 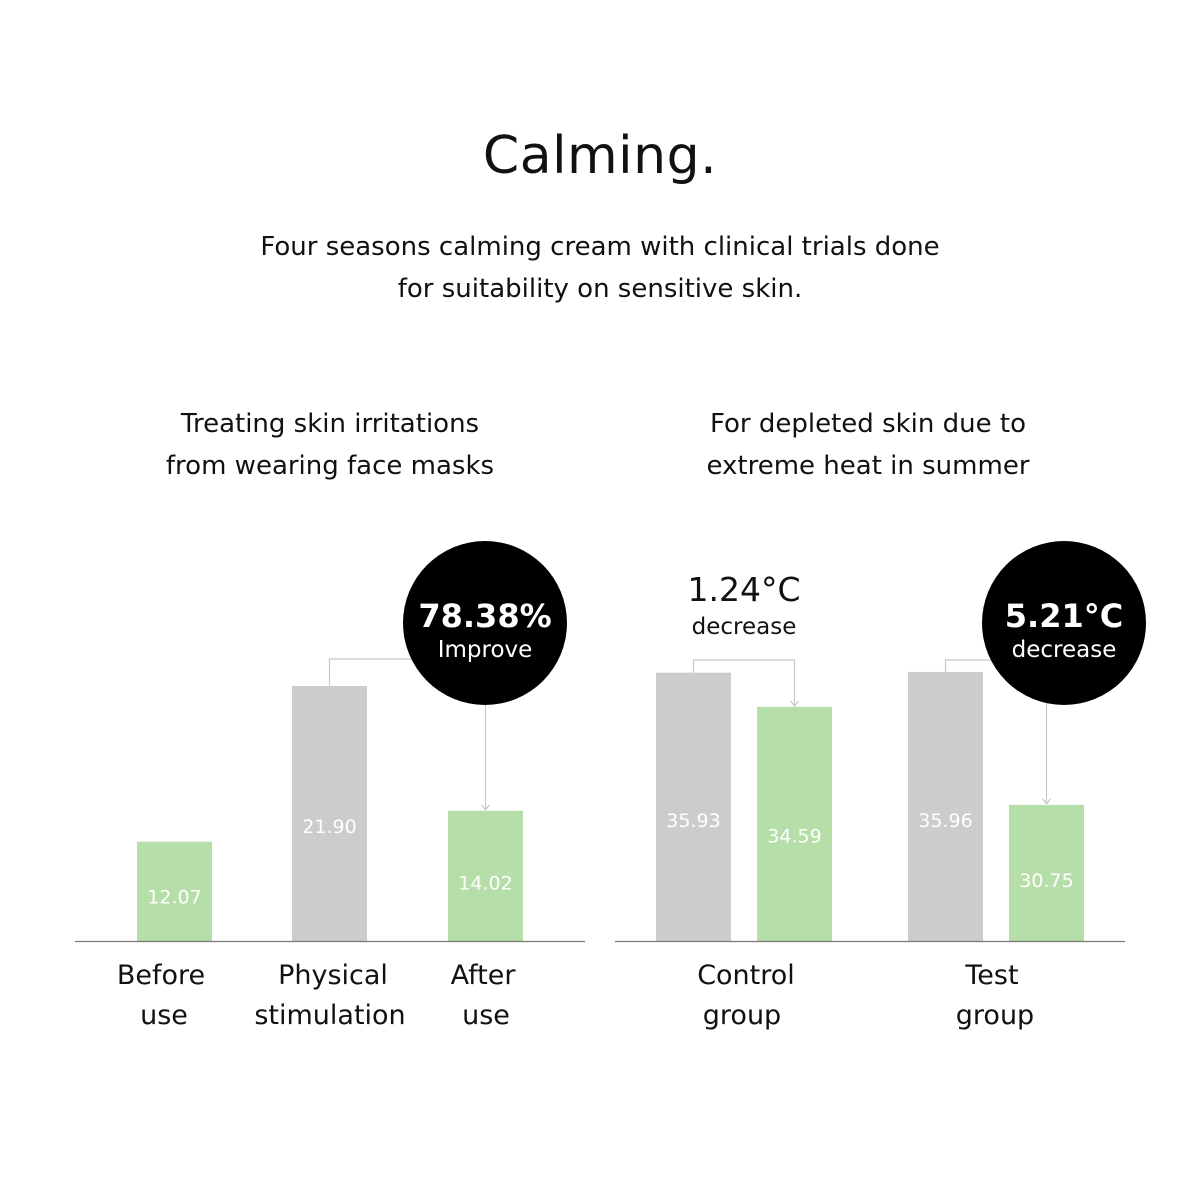 What do you see at coordinates (1064, 616) in the screenshot?
I see `annotation-value: 5.21°C` at bounding box center [1064, 616].